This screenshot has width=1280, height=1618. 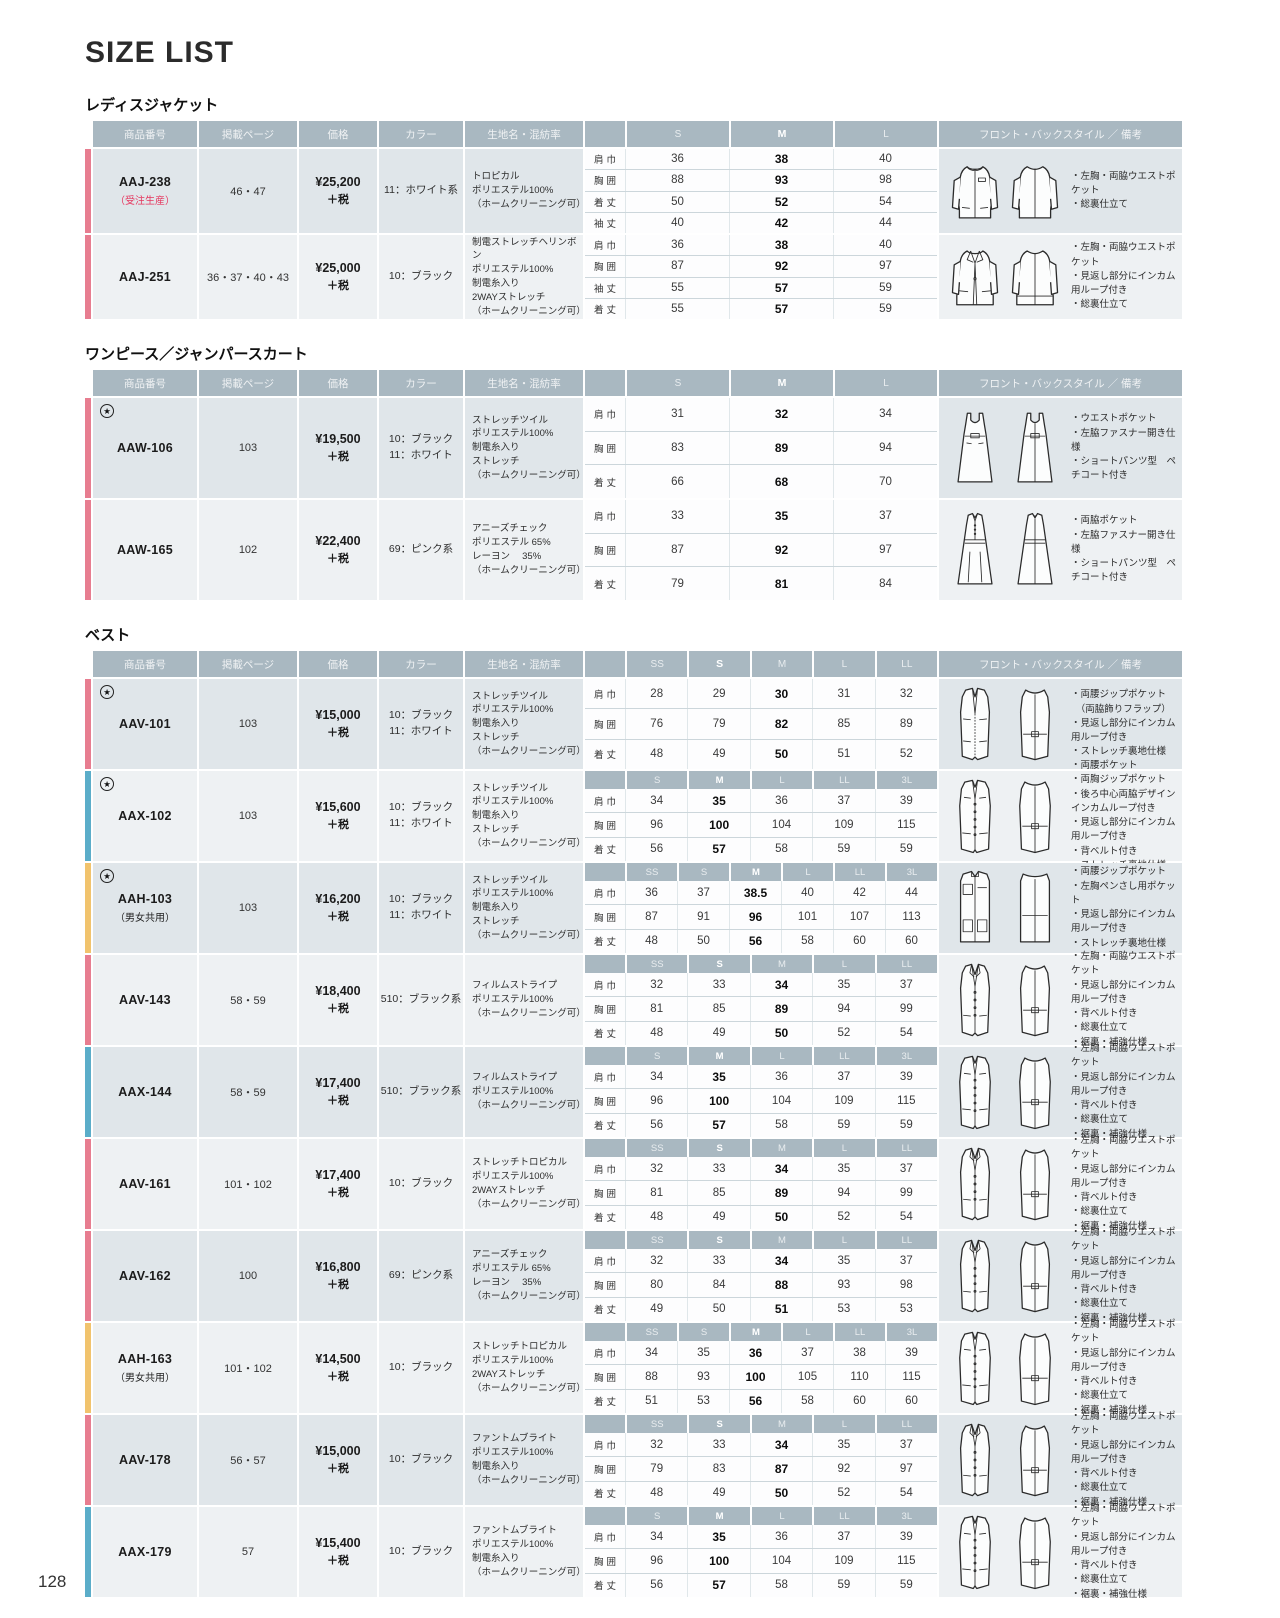 I want to click on product-code: AAH-103, so click(x=145, y=899).